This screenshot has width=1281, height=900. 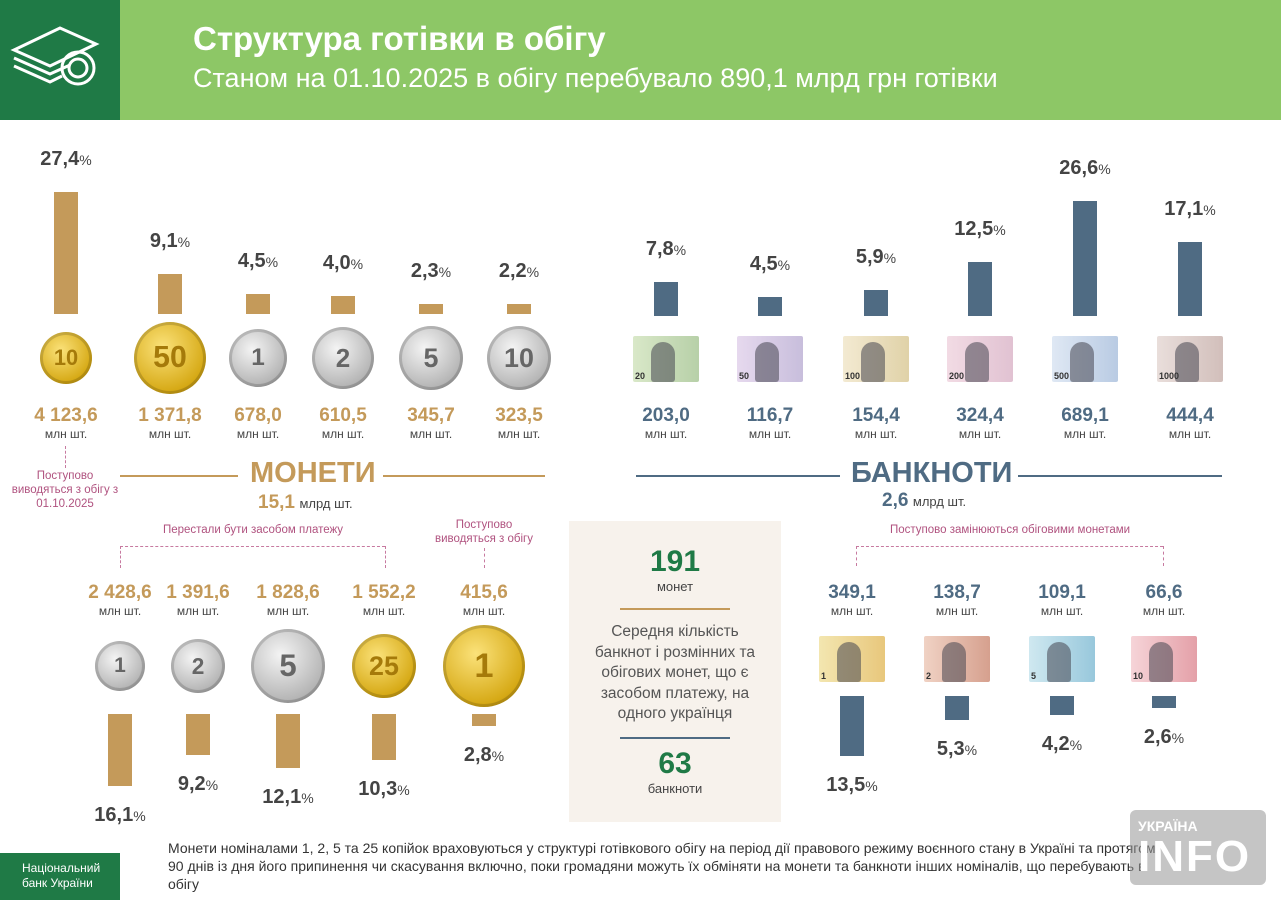 I want to click on quantity-value: 66,6, so click(x=1164, y=592).